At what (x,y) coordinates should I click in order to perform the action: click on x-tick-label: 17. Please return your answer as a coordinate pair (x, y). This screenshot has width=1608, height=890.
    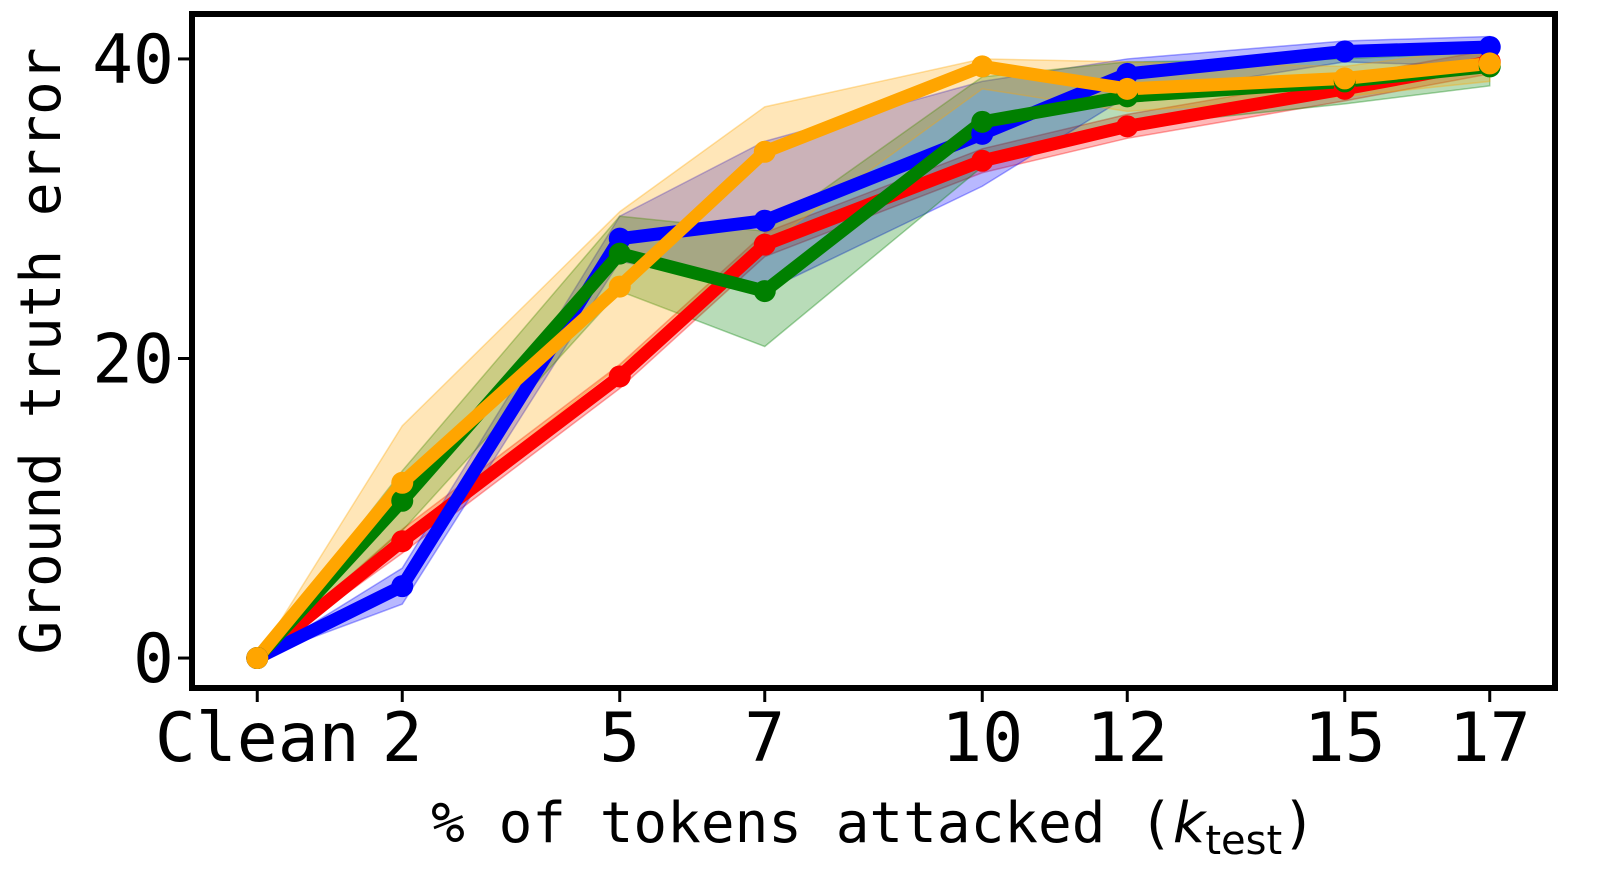
    Looking at the image, I should click on (1490, 738).